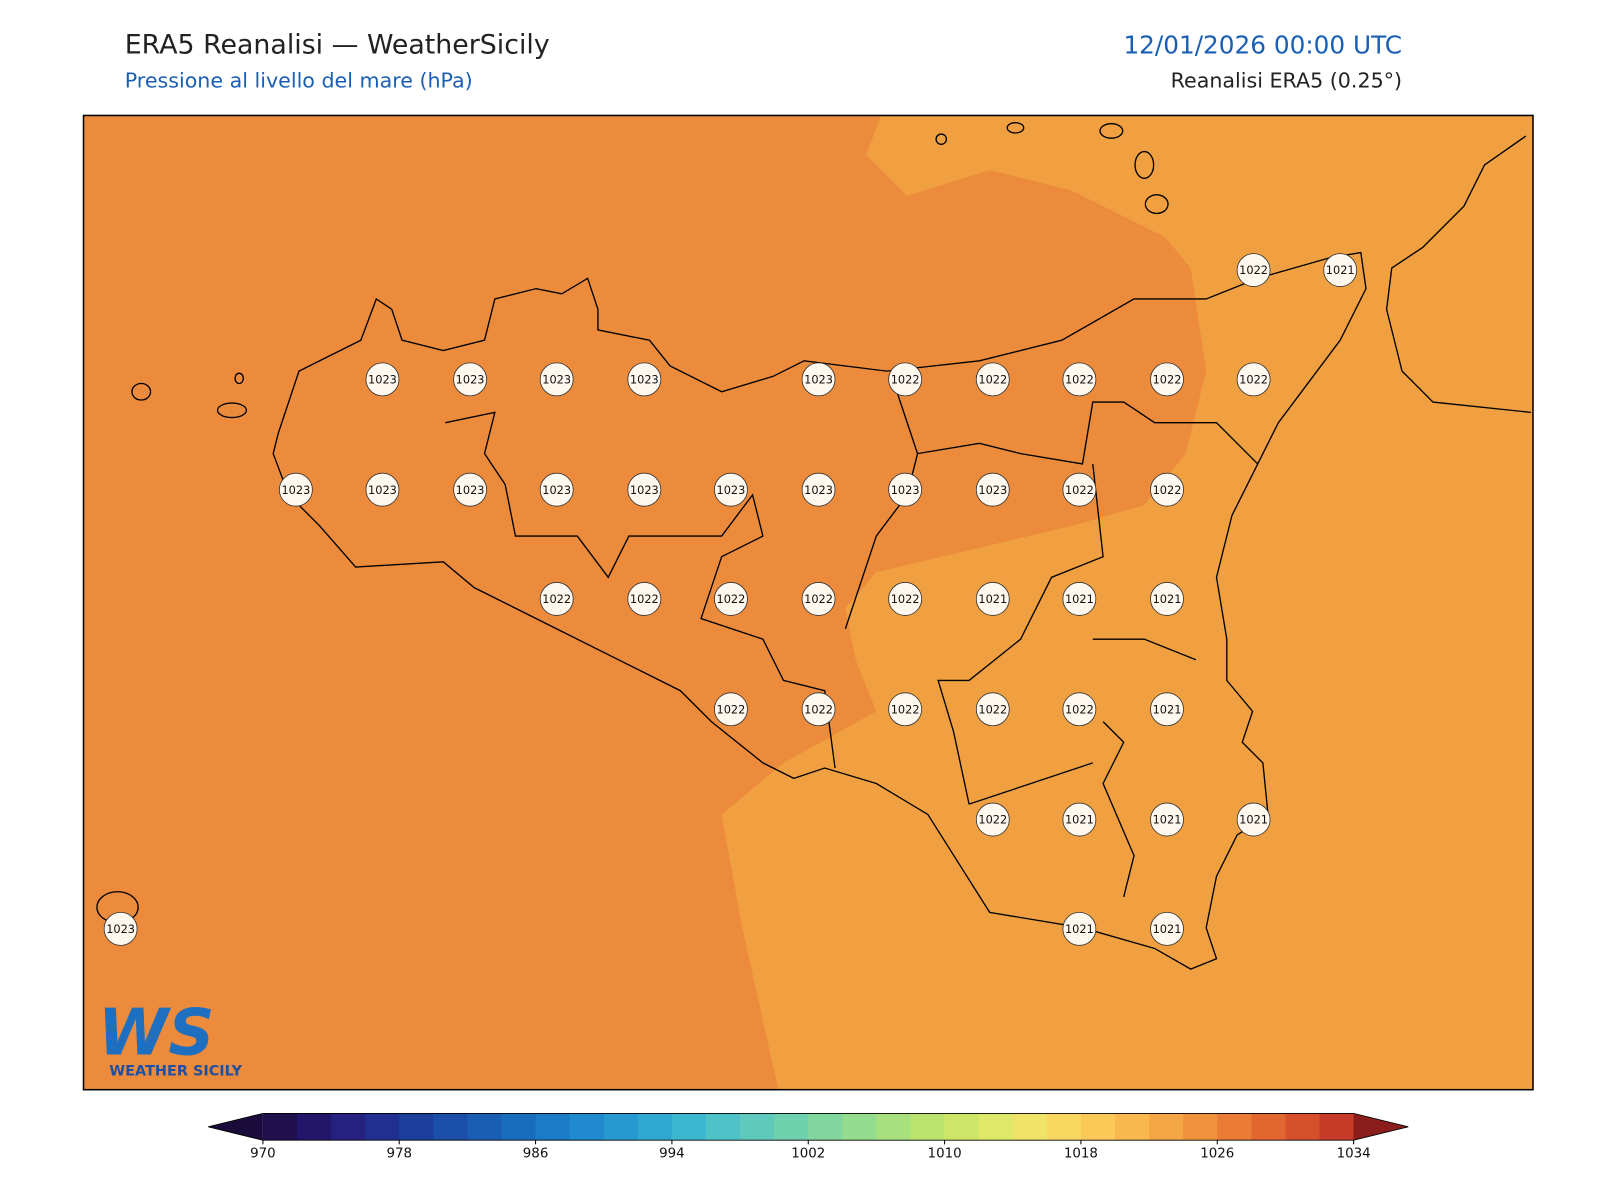 The height and width of the screenshot is (1200, 1600). I want to click on logo: WS WEATHER SICILY, so click(170, 1038).